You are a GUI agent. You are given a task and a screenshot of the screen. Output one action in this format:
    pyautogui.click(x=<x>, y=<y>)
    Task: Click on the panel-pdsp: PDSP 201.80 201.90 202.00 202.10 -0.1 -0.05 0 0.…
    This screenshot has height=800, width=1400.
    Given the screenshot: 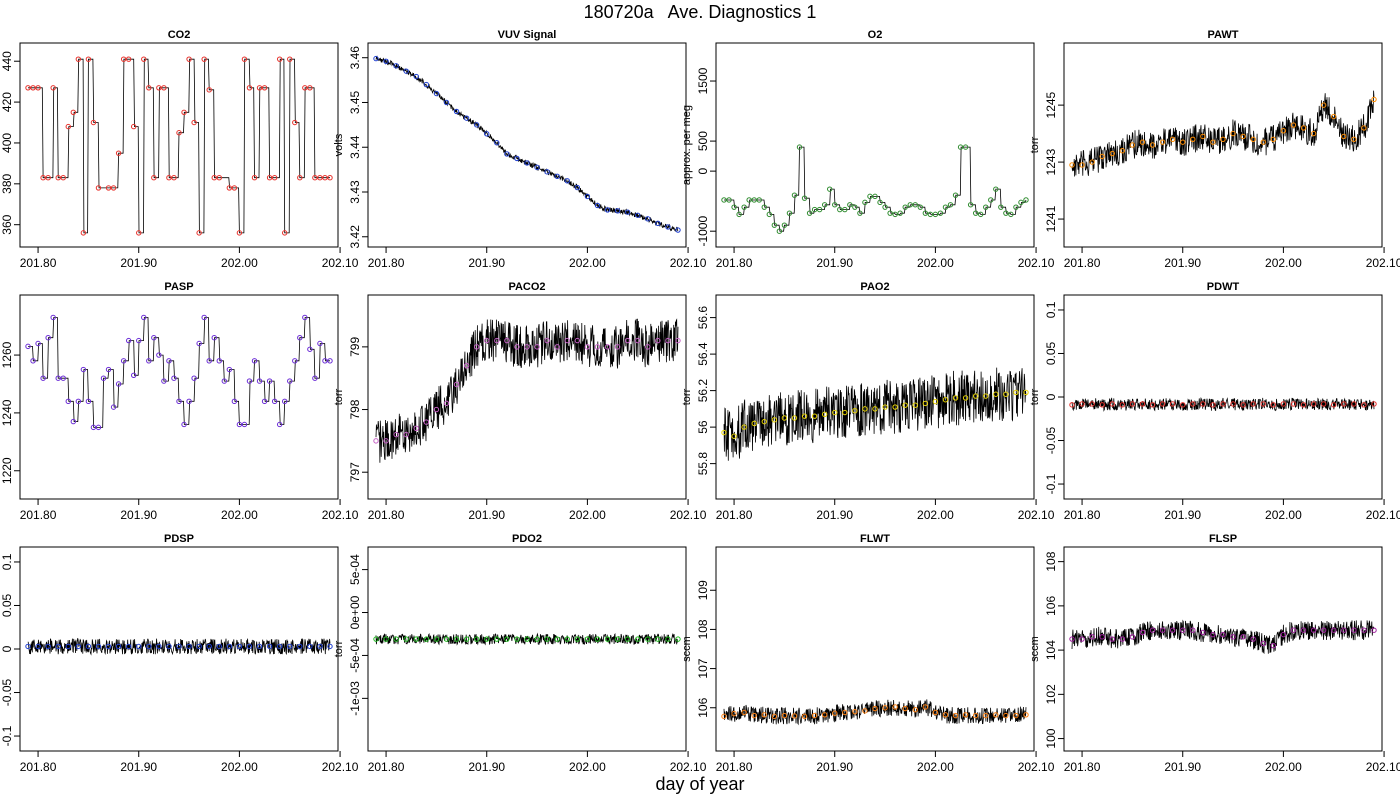 What is the action you would take?
    pyautogui.click(x=179, y=653)
    